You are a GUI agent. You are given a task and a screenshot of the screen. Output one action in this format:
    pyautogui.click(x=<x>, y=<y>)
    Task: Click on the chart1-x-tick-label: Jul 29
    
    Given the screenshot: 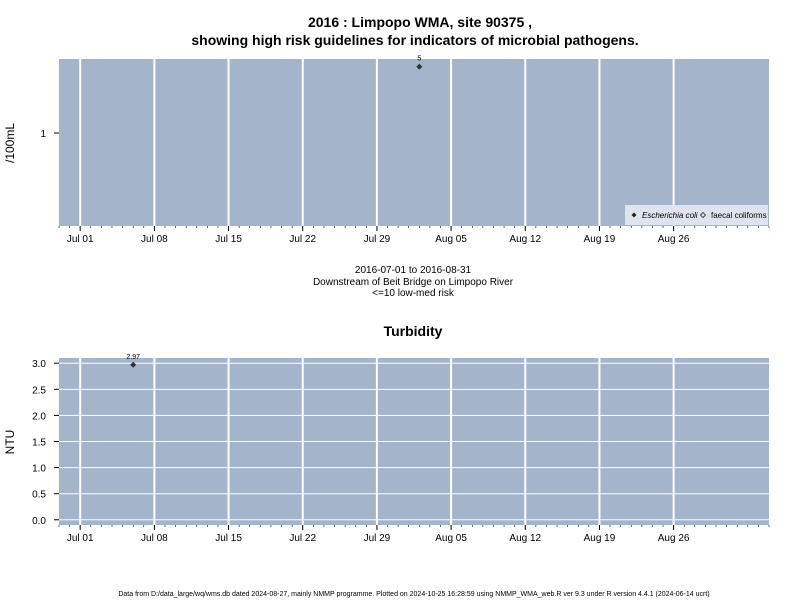 What is the action you would take?
    pyautogui.click(x=377, y=239)
    